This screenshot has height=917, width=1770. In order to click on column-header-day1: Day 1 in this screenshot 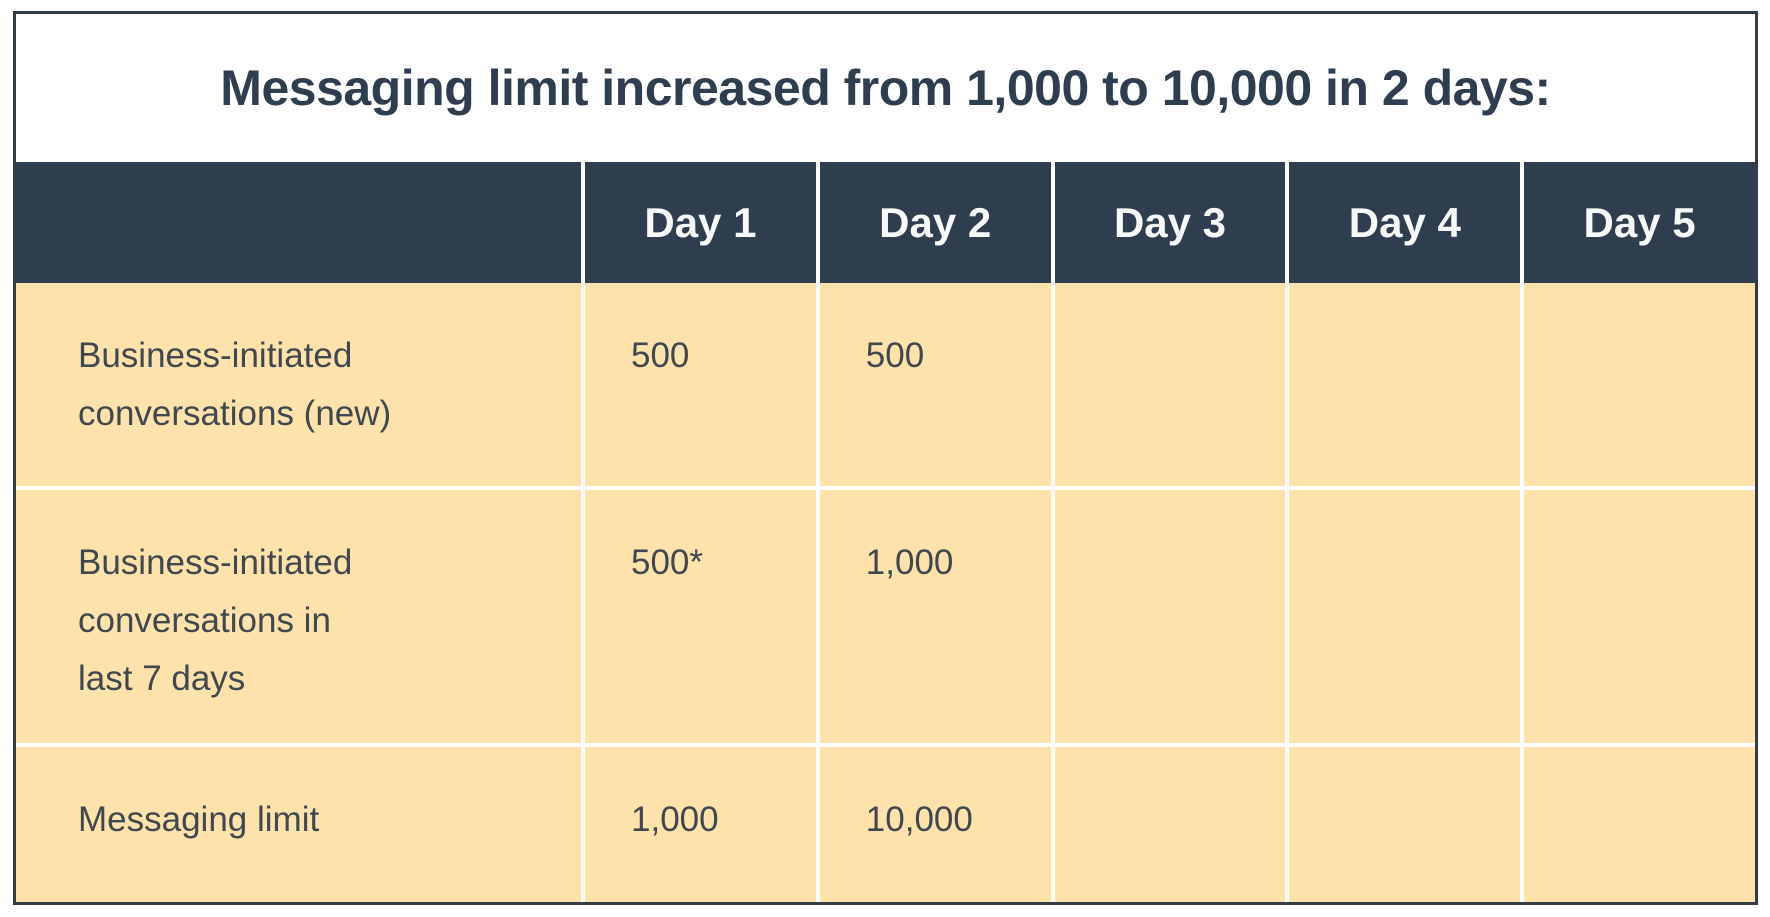, I will do `click(700, 222)`.